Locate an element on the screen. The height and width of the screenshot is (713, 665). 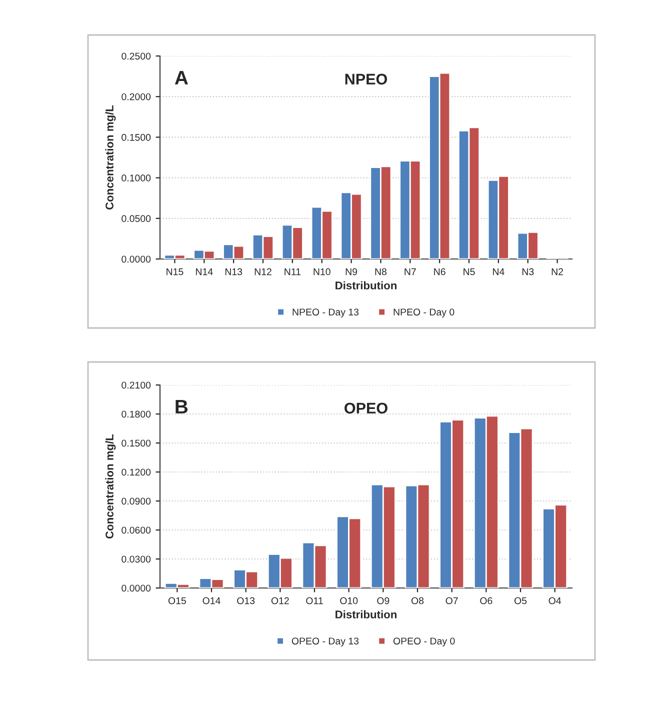
x-tick-label: O12 is located at coordinates (280, 600).